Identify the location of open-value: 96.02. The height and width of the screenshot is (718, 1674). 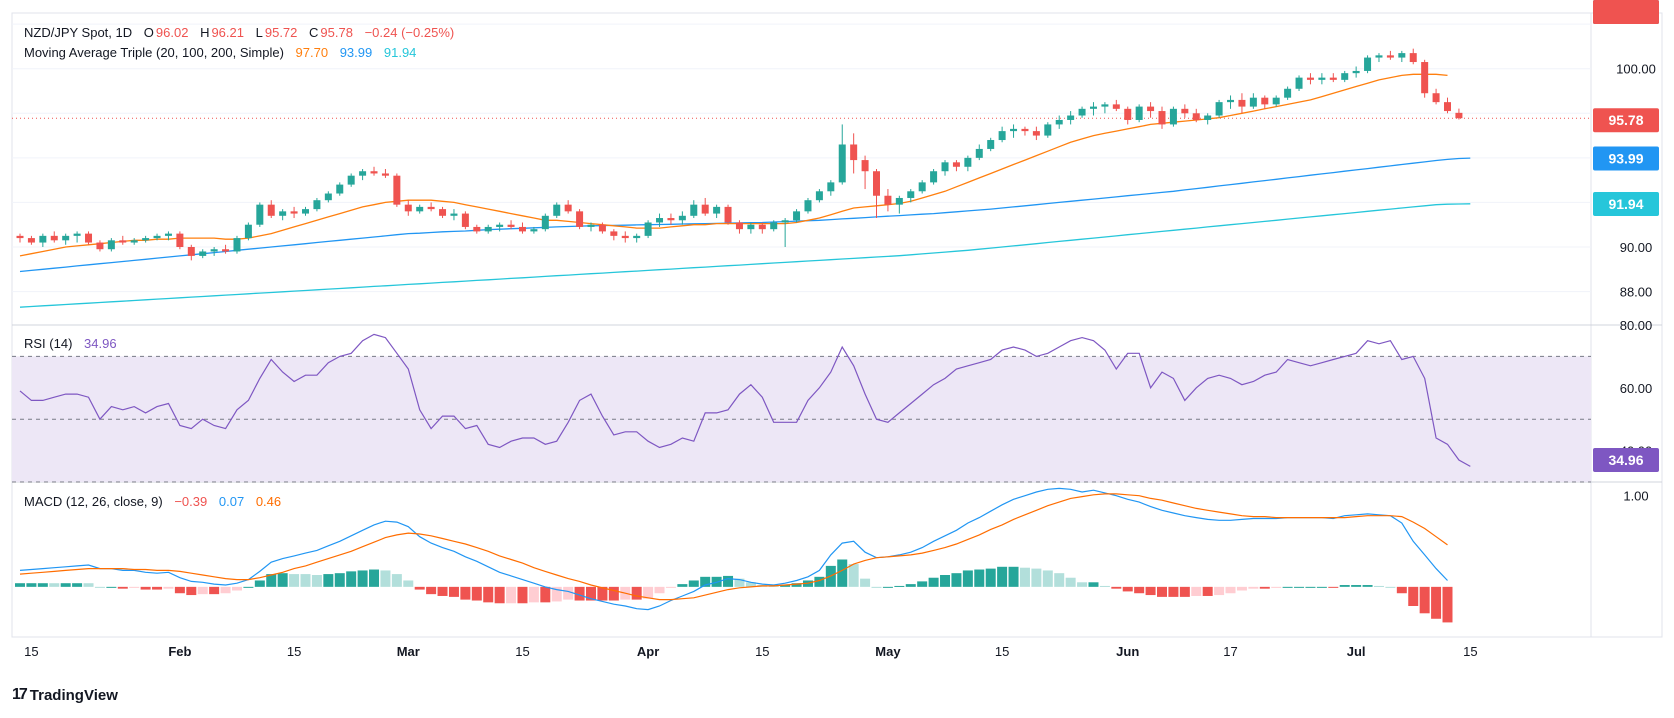
(172, 32).